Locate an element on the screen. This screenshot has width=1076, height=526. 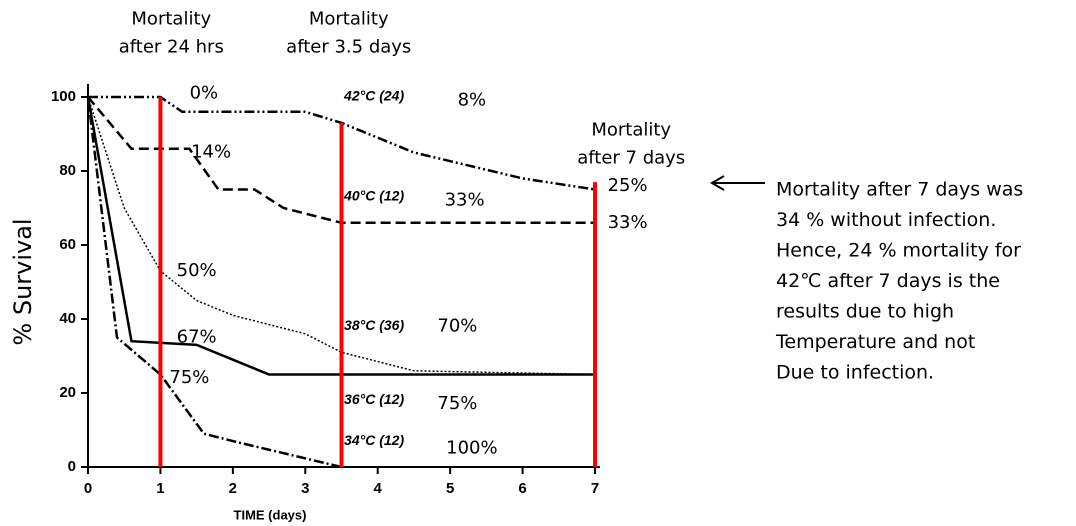
header: after 7 days is located at coordinates (631, 157).